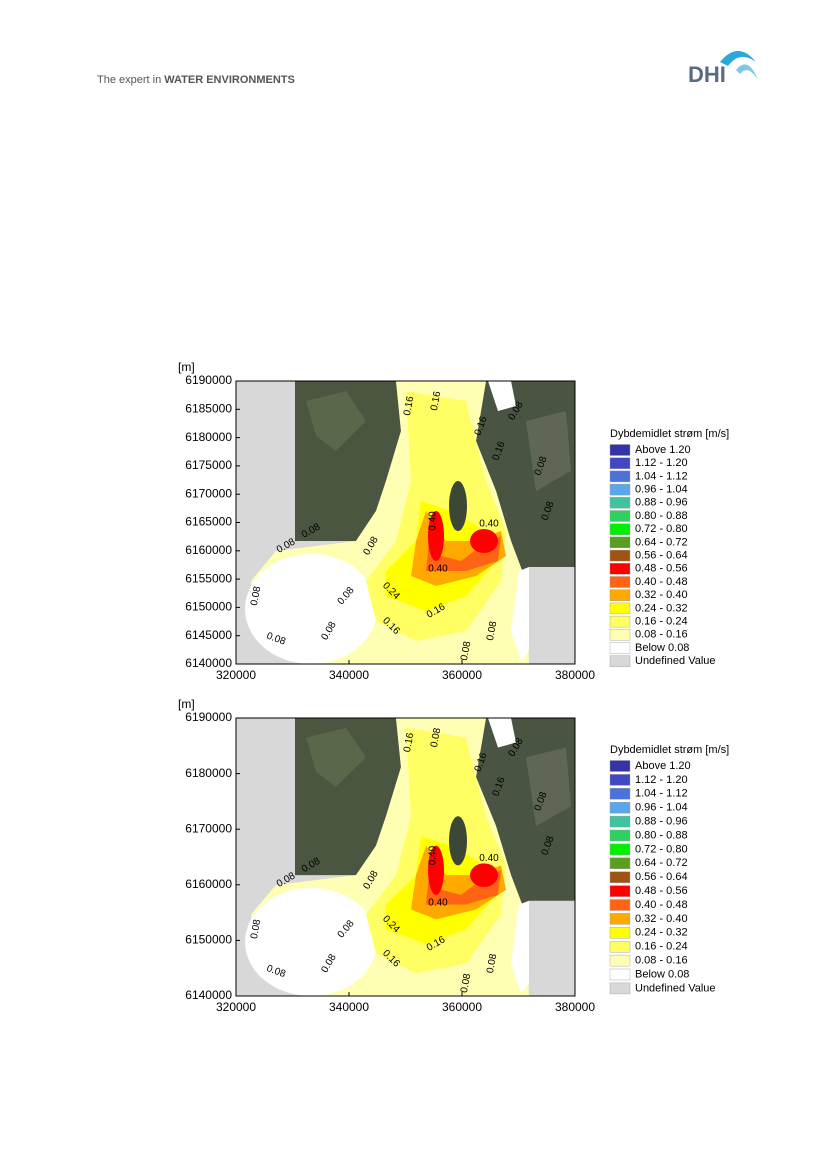 This screenshot has height=1169, width=827. Describe the element at coordinates (208, 578) in the screenshot. I see `y-tick-label: 6155000` at that location.